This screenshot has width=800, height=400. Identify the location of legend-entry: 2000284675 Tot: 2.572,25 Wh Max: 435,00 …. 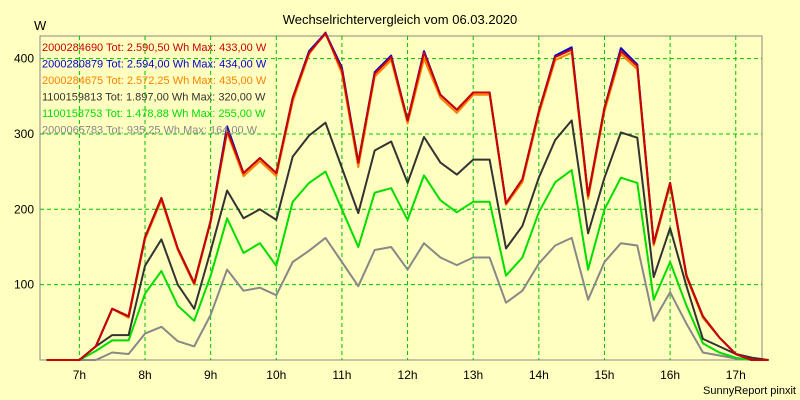
(154, 81).